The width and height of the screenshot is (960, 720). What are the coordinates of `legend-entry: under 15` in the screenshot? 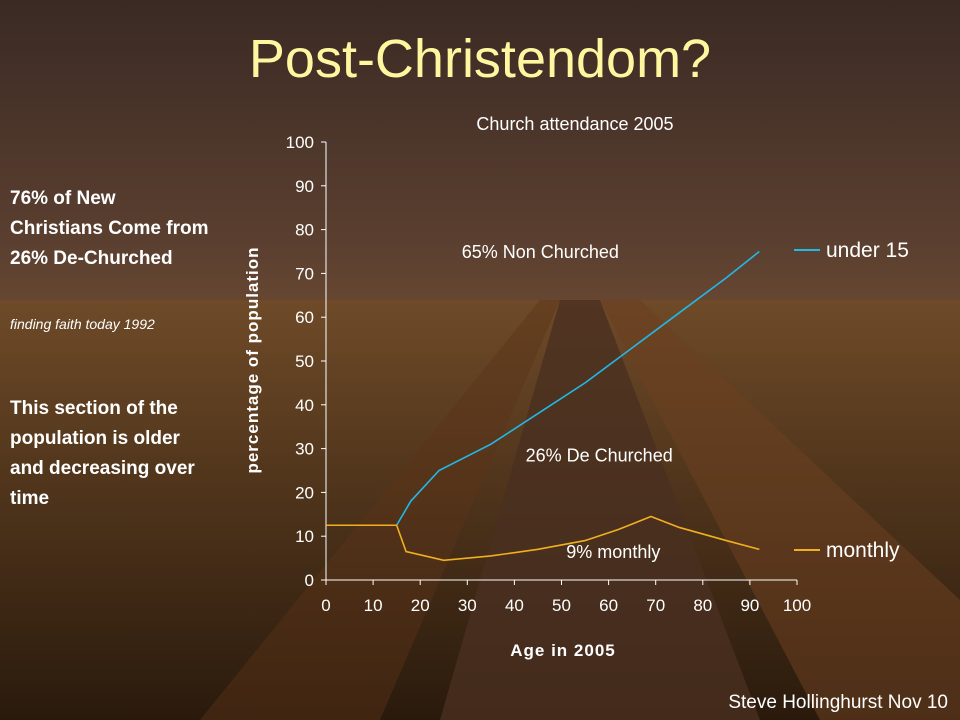 It's located at (867, 250).